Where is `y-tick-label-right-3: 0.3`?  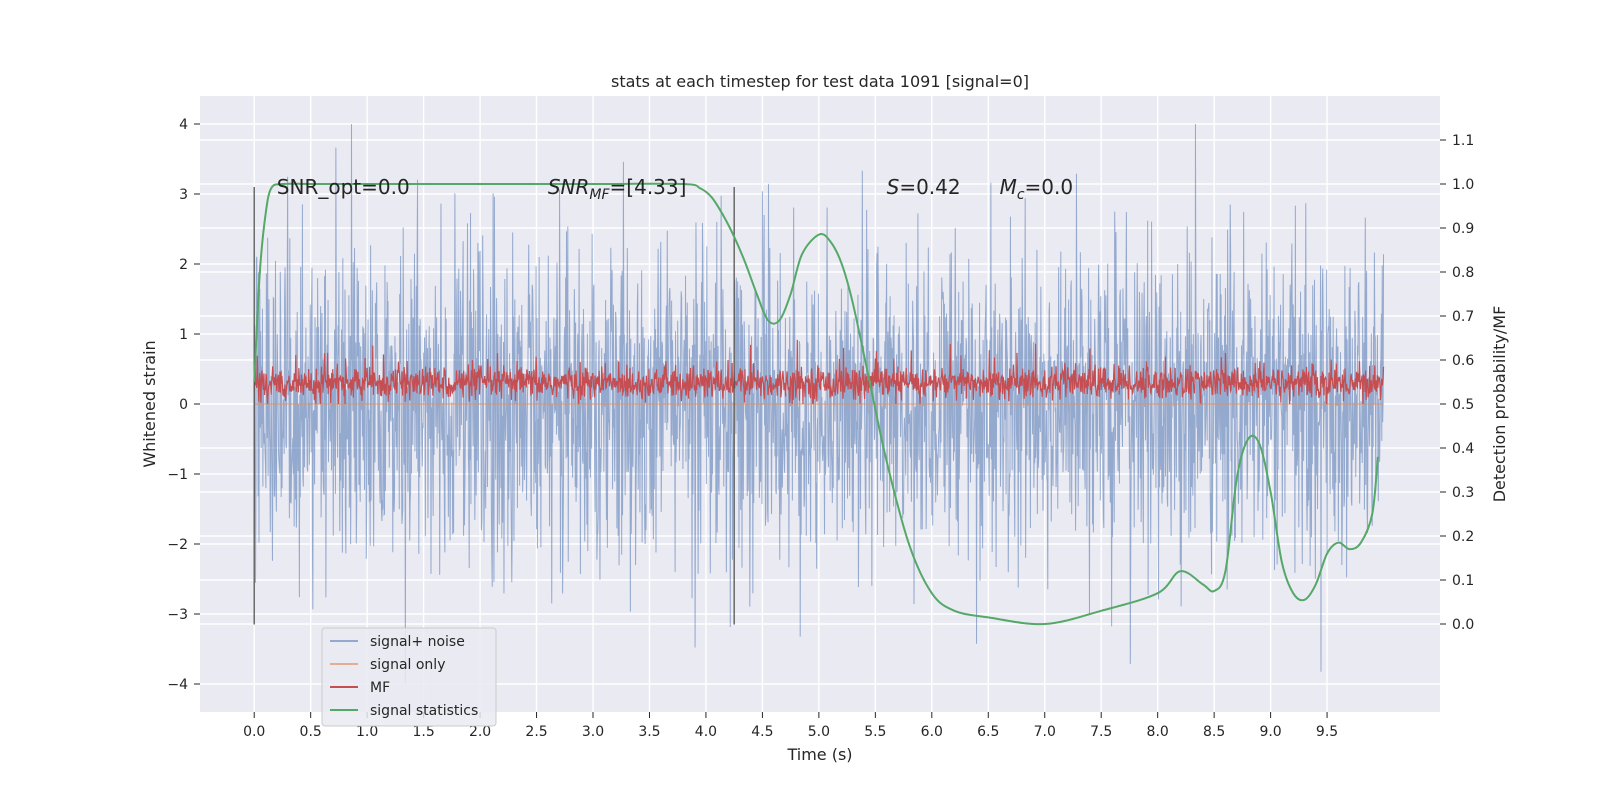
y-tick-label-right-3: 0.3 is located at coordinates (1463, 493).